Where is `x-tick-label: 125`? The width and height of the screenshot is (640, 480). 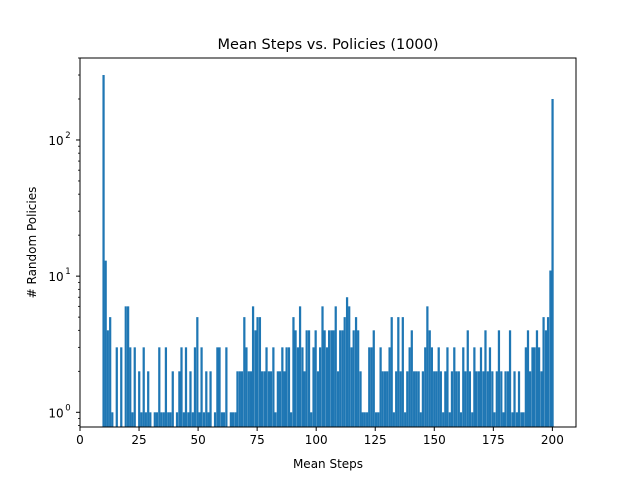 x-tick-label: 125 is located at coordinates (375, 440).